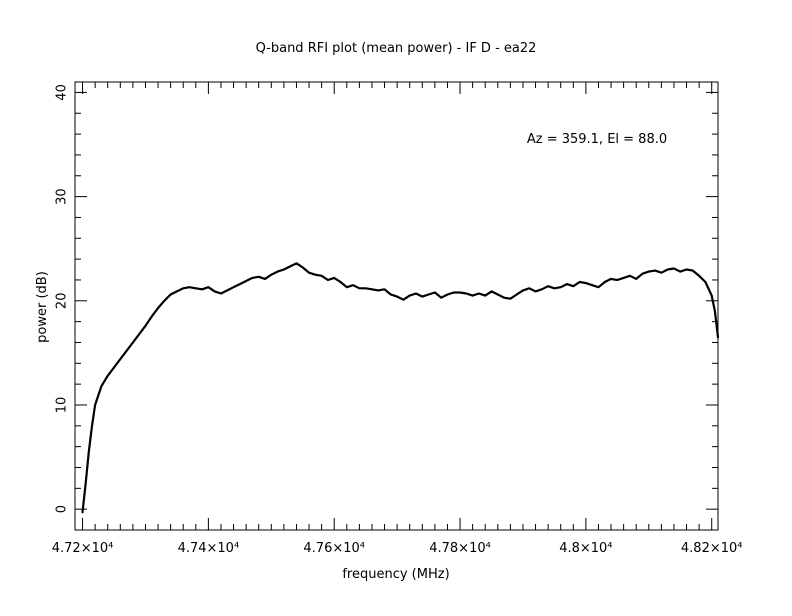 This screenshot has width=792, height=616. What do you see at coordinates (62, 509) in the screenshot?
I see `y-tick-label: 0` at bounding box center [62, 509].